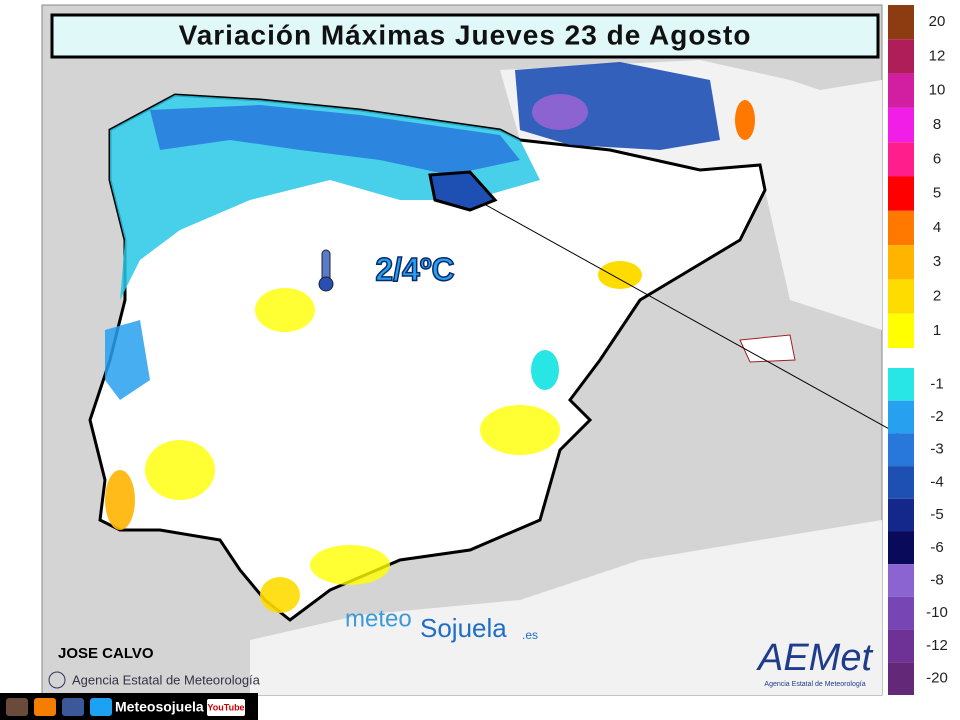 The width and height of the screenshot is (960, 720). I want to click on legend-label: -5, so click(936, 514).